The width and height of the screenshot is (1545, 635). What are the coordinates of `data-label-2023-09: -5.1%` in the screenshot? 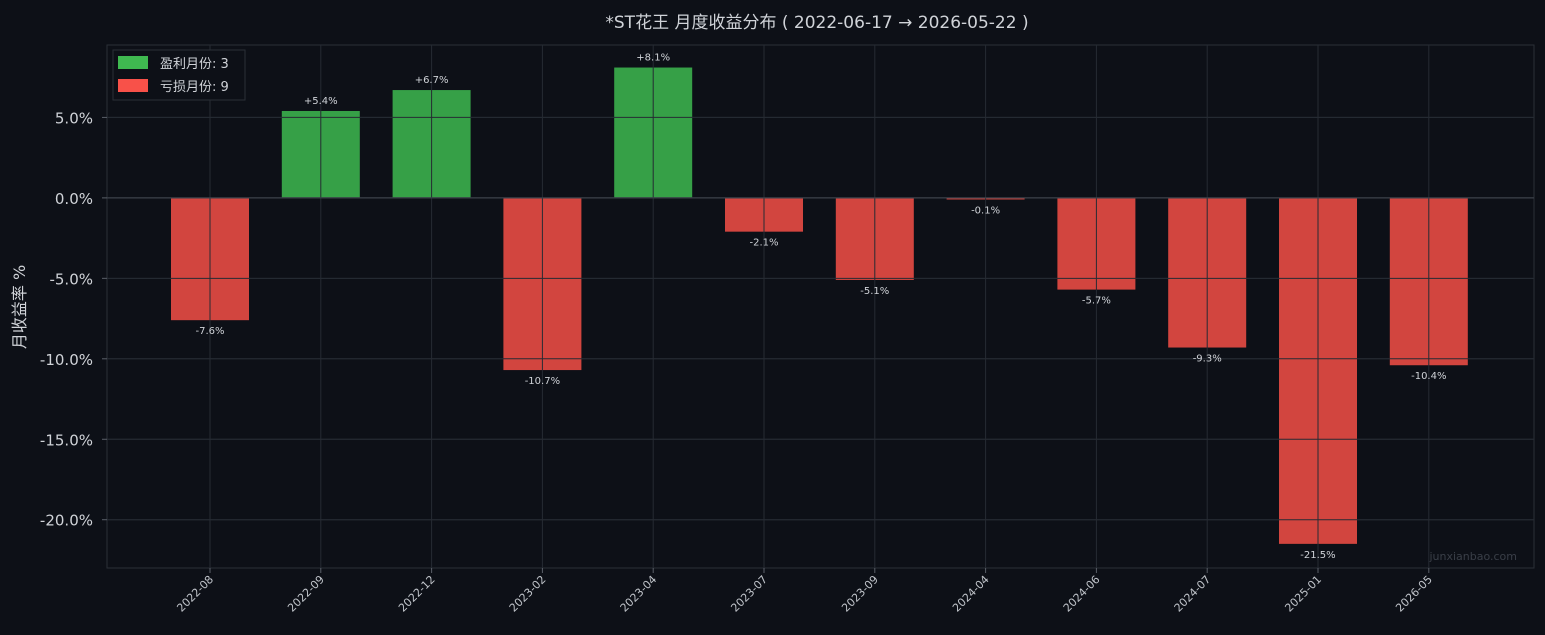 It's located at (874, 291).